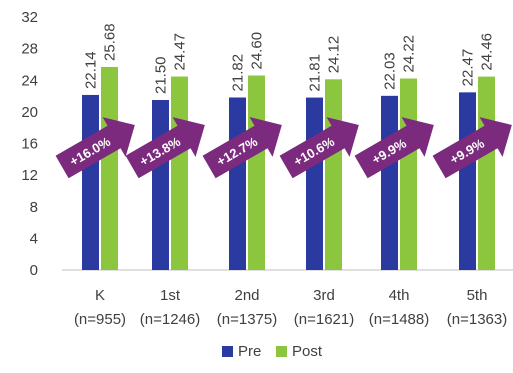 This screenshot has width=513, height=373. Describe the element at coordinates (307, 351) in the screenshot. I see `legend-label-post: Post` at that location.